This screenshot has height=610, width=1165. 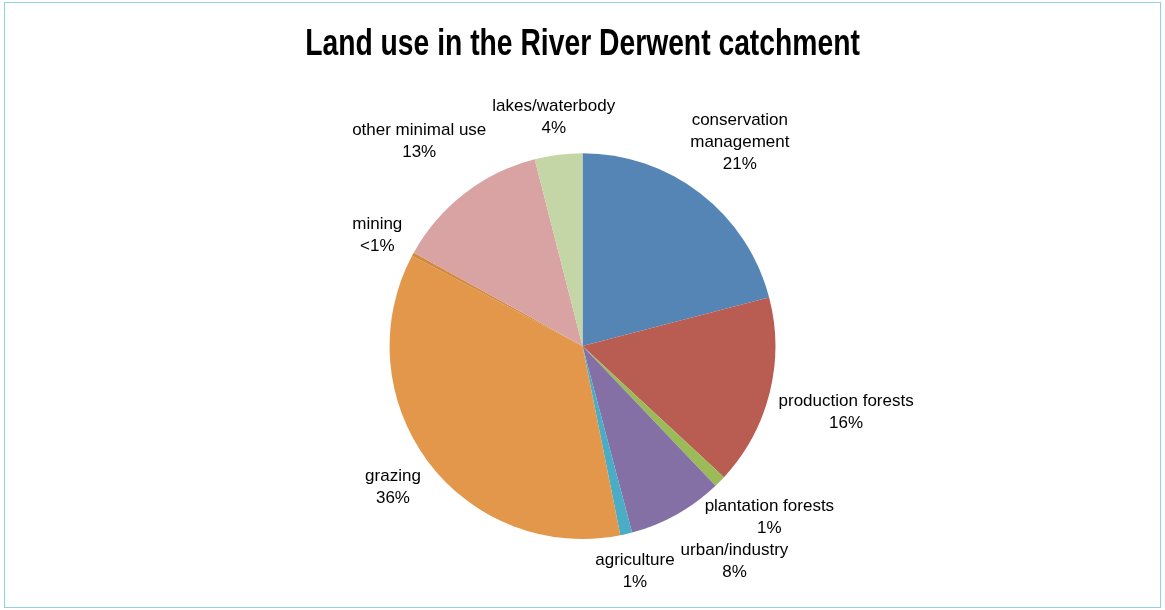 What do you see at coordinates (740, 131) in the screenshot?
I see `slice-label: conservation management` at bounding box center [740, 131].